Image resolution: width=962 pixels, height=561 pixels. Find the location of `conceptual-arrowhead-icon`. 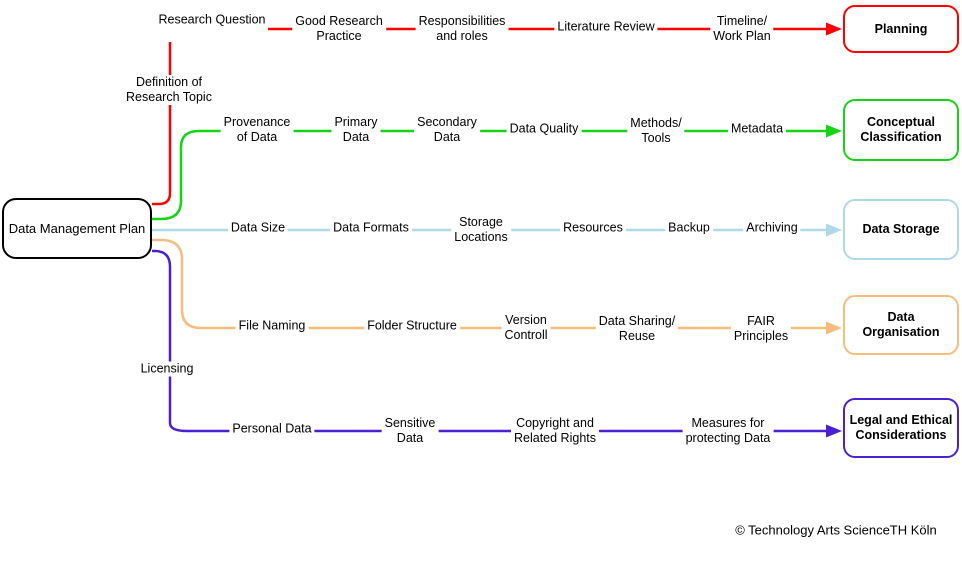

conceptual-arrowhead-icon is located at coordinates (834, 131).